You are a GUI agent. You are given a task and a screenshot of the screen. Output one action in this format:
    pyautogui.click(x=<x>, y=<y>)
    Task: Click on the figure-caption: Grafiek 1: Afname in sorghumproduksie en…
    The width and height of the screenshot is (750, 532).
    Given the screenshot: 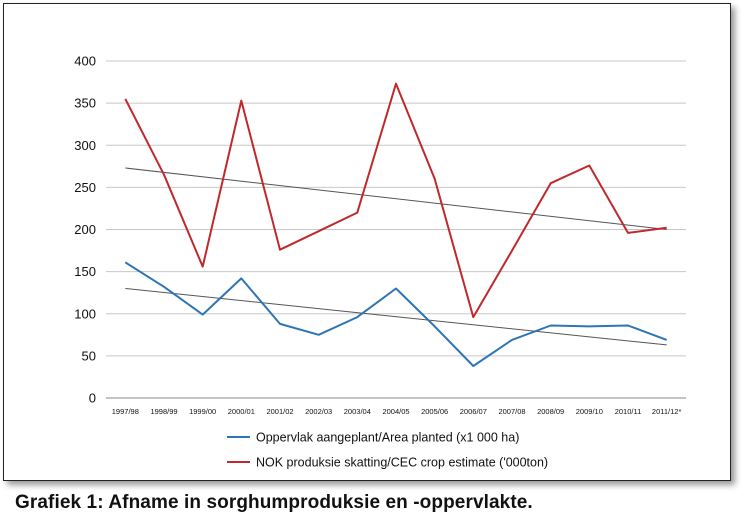 What is the action you would take?
    pyautogui.click(x=274, y=502)
    